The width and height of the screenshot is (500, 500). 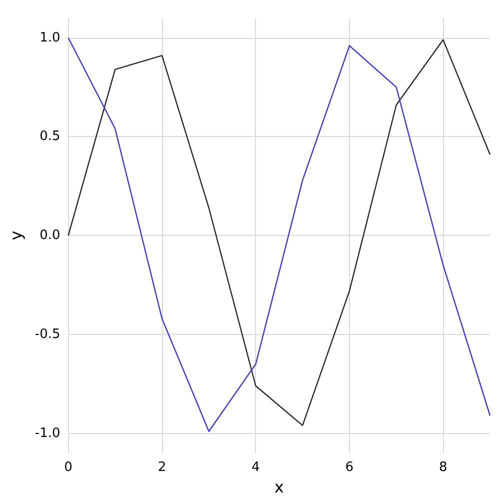 I want to click on x-axis-title: x, so click(x=279, y=487).